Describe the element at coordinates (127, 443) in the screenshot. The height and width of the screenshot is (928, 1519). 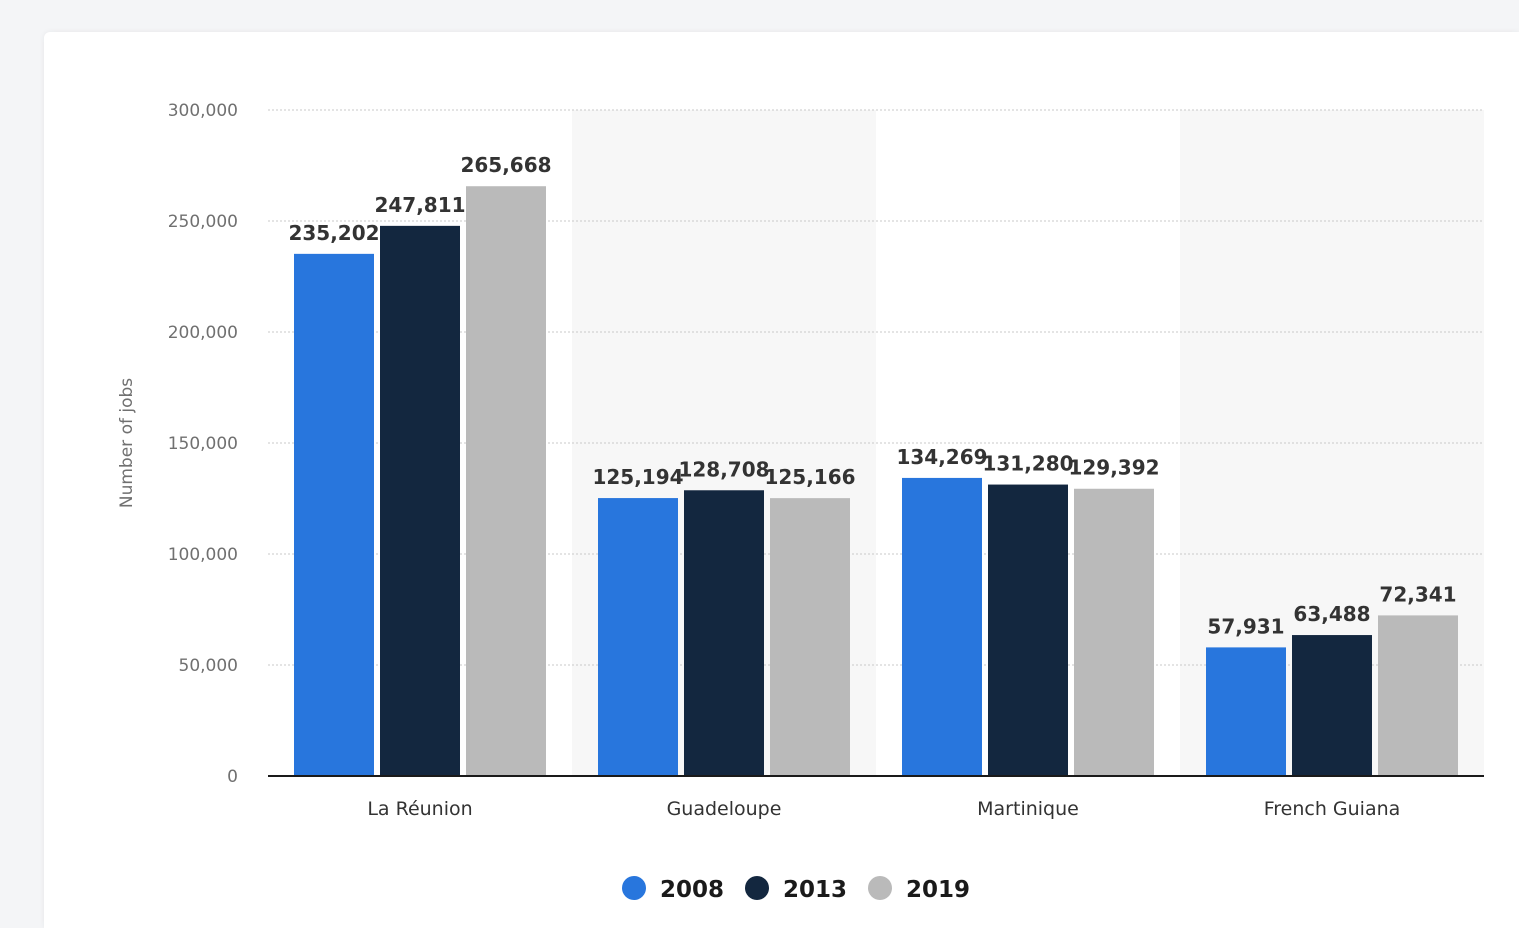
I see `y-axis-title: Number of jobs` at that location.